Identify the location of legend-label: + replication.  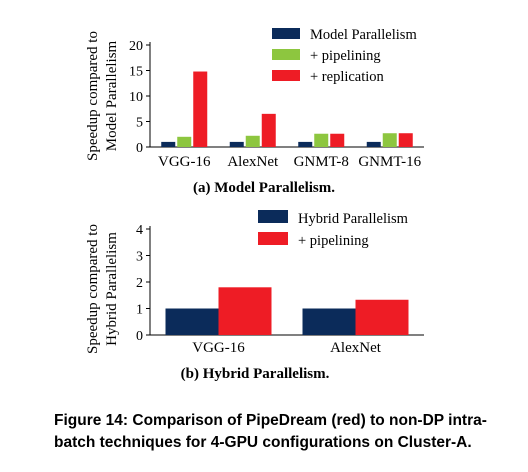
(347, 77).